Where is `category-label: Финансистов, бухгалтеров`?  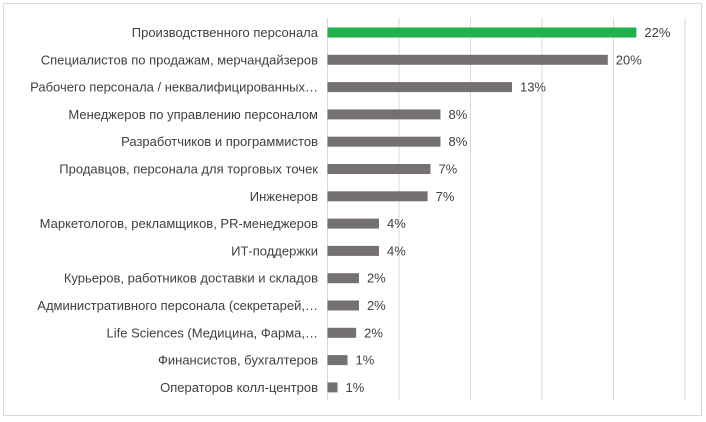
category-label: Финансистов, бухгалтеров is located at coordinates (238, 360).